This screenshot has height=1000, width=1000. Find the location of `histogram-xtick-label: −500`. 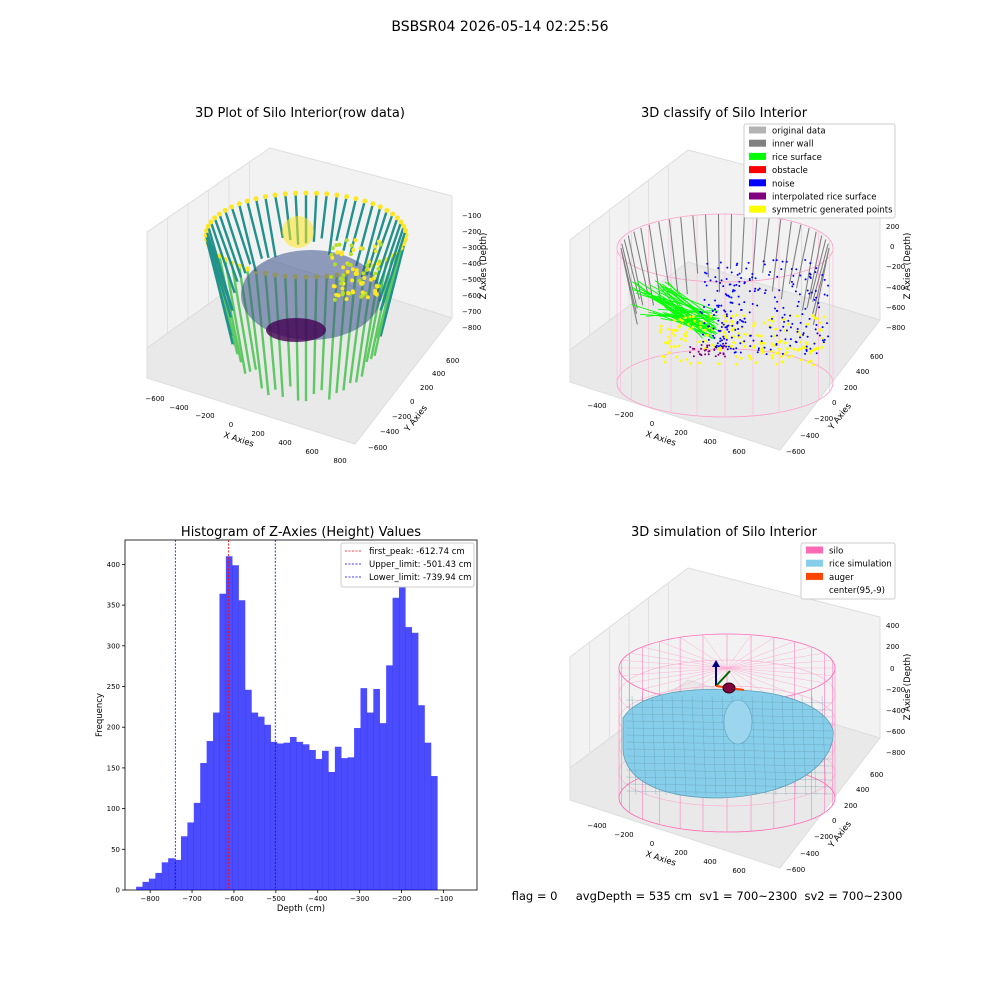

histogram-xtick-label: −500 is located at coordinates (275, 899).